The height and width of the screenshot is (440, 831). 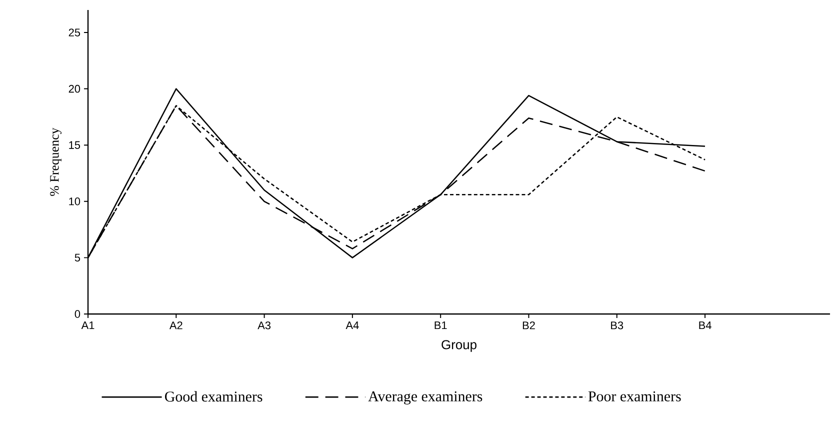 I want to click on legend-label: Poor examiners, so click(x=634, y=396).